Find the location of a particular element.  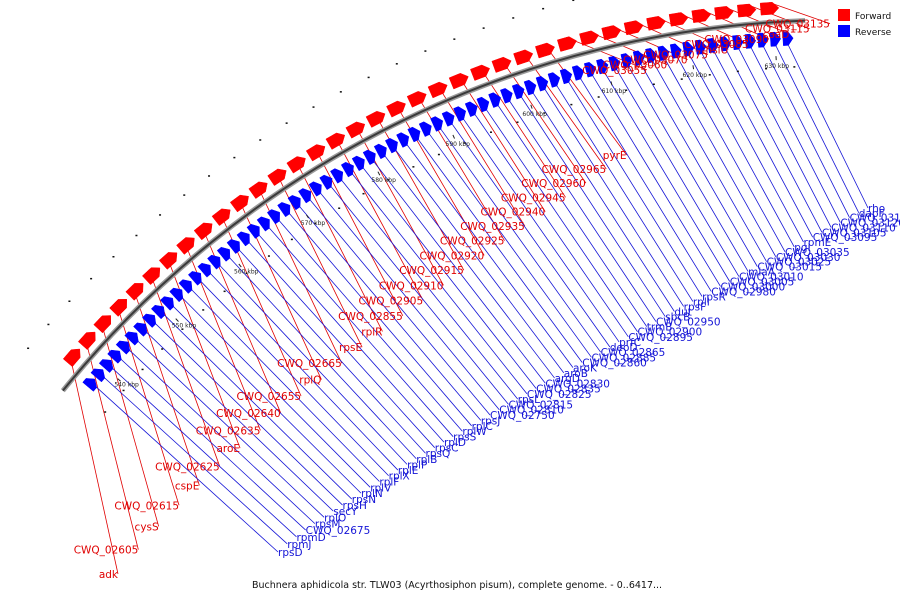

gene-label-rplv: rplV is located at coordinates (381, 488).